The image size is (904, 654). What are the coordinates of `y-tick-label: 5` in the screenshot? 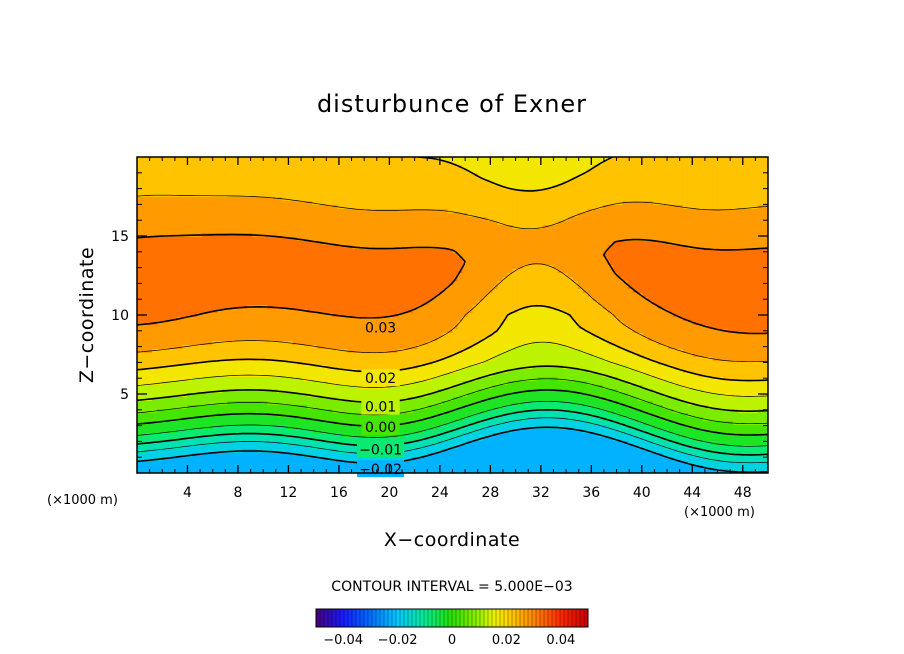 It's located at (124, 395).